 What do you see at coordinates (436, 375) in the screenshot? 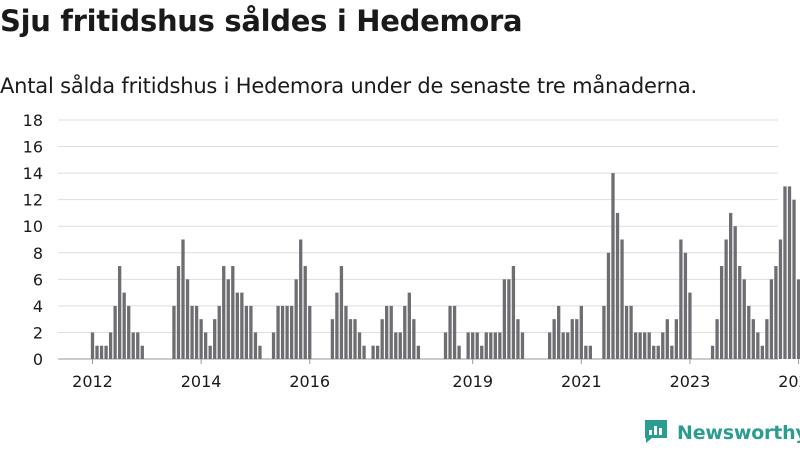
I see `x-axis-tick-labels: 2012 2014 2016 2019 2021 2023 2025` at bounding box center [436, 375].